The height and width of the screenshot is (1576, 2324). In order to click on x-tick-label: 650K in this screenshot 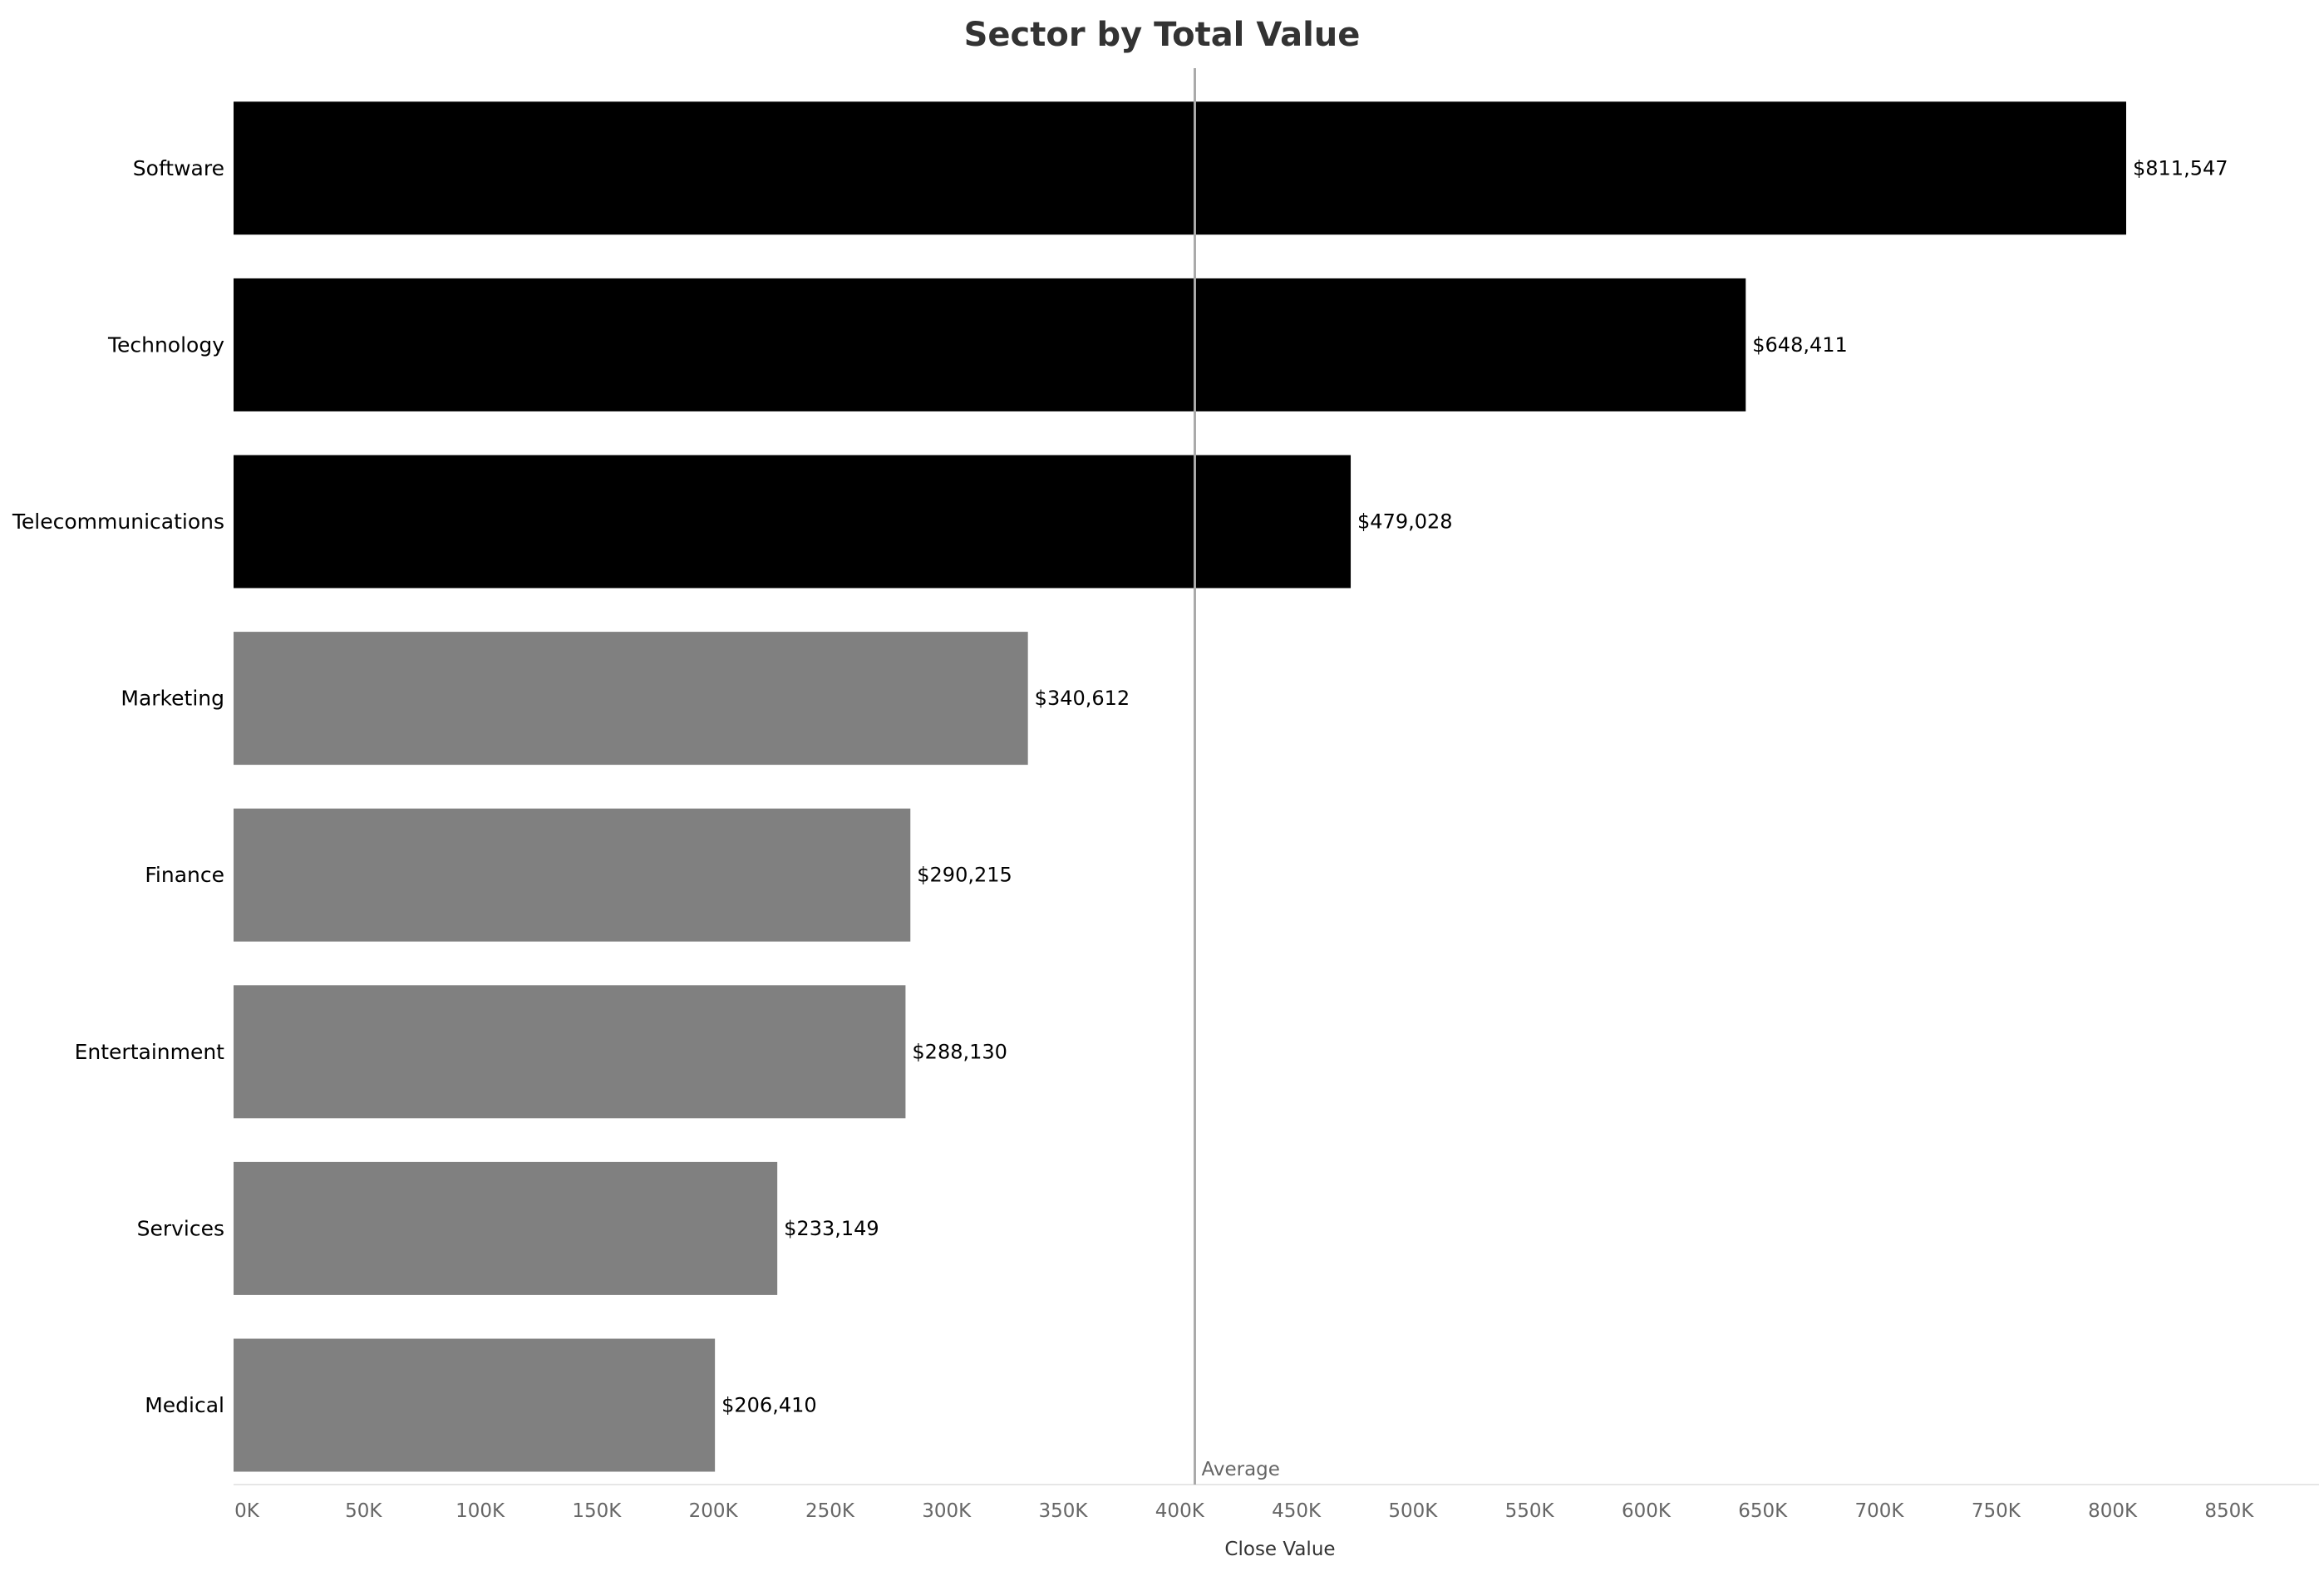, I will do `click(1763, 1511)`.